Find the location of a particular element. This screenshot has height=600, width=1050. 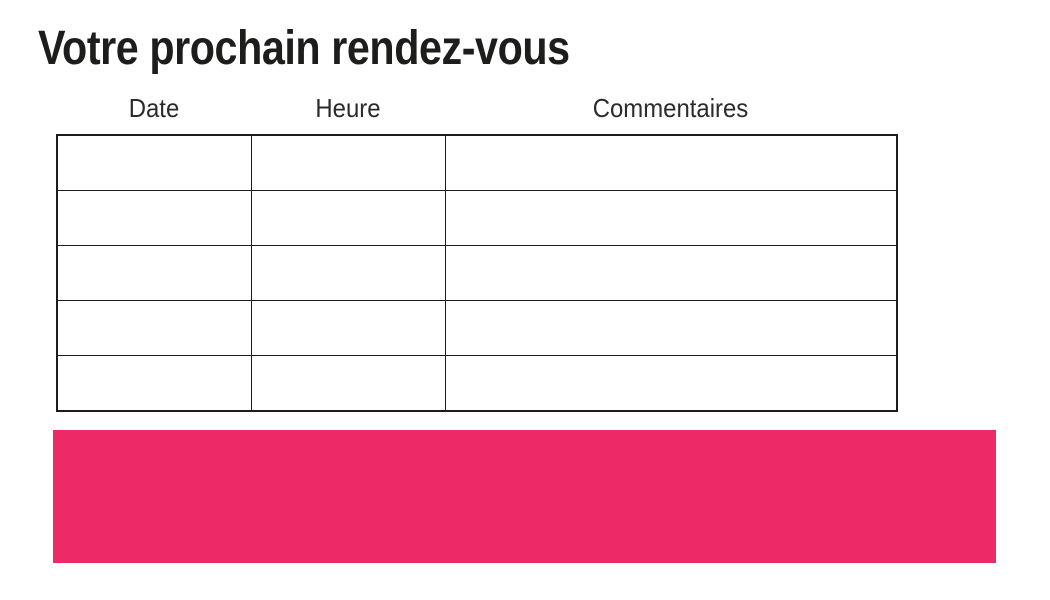

column-header-heure: Heure is located at coordinates (348, 108).